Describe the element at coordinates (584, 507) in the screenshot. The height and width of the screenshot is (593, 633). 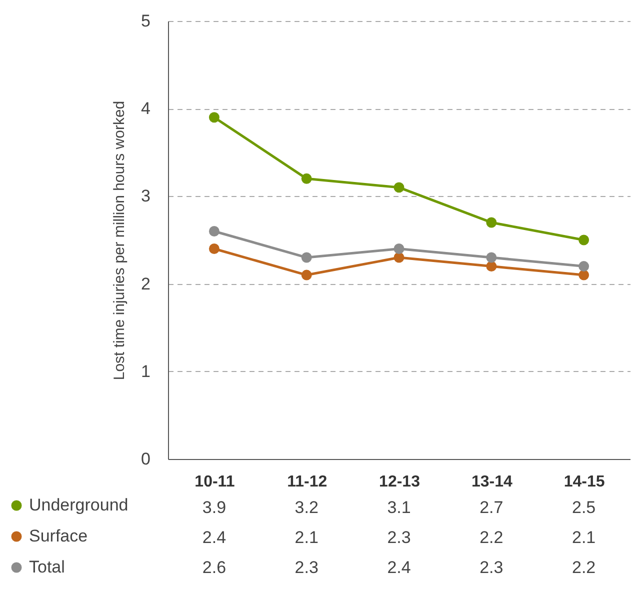
I see `data-label: 2.5` at that location.